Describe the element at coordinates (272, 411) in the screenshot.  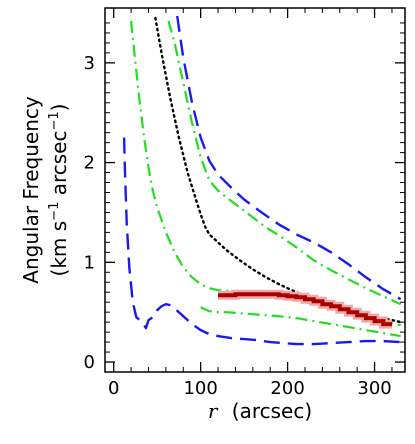
I see `x-axis-unit: (arcsec)` at that location.